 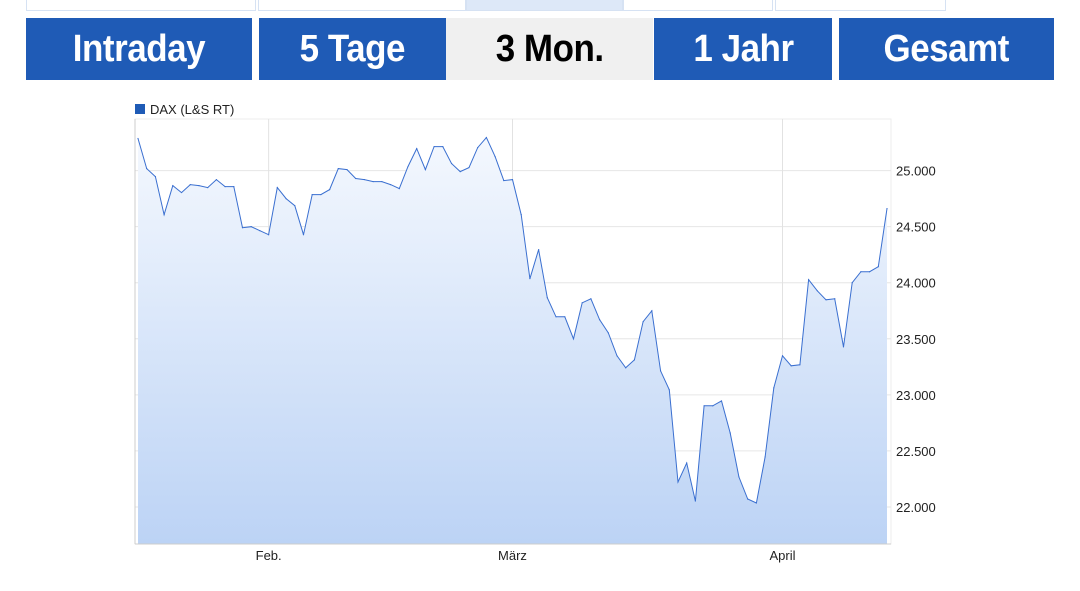 I want to click on tab-3-mon: 3 Mon., so click(x=549, y=49).